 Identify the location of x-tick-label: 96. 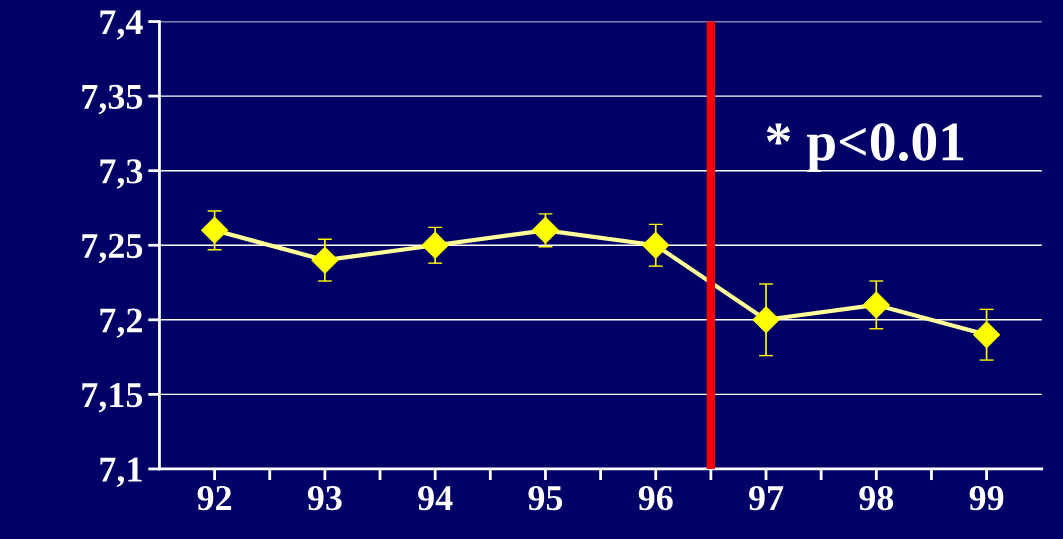
(655, 498).